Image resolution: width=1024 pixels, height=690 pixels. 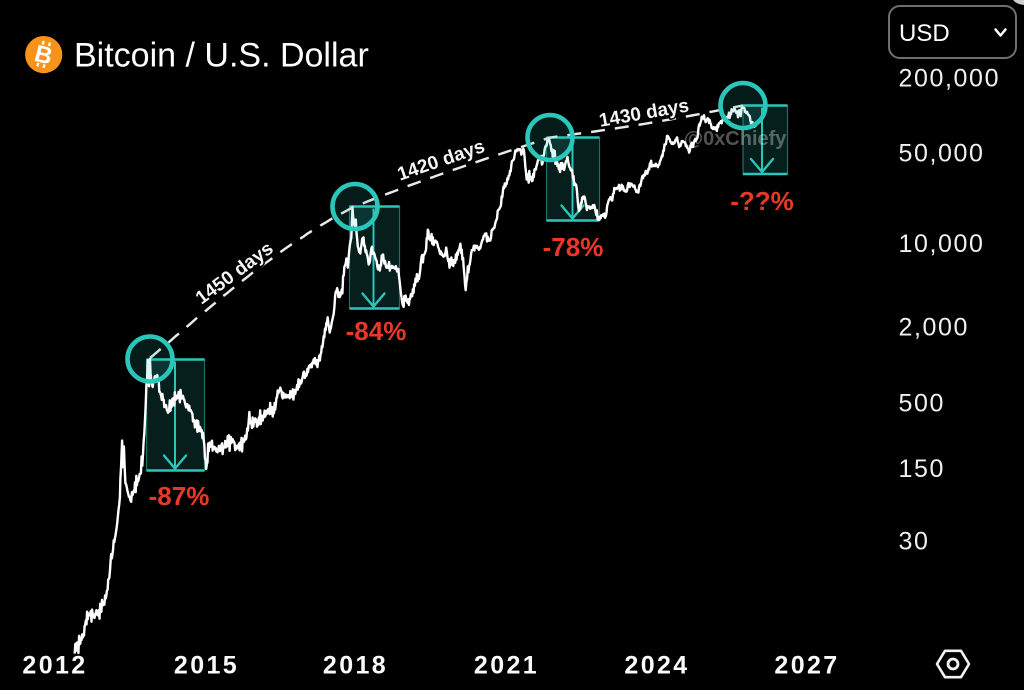 I want to click on svg-text: Bitcoin / U.S. Dollar, so click(x=221, y=56).